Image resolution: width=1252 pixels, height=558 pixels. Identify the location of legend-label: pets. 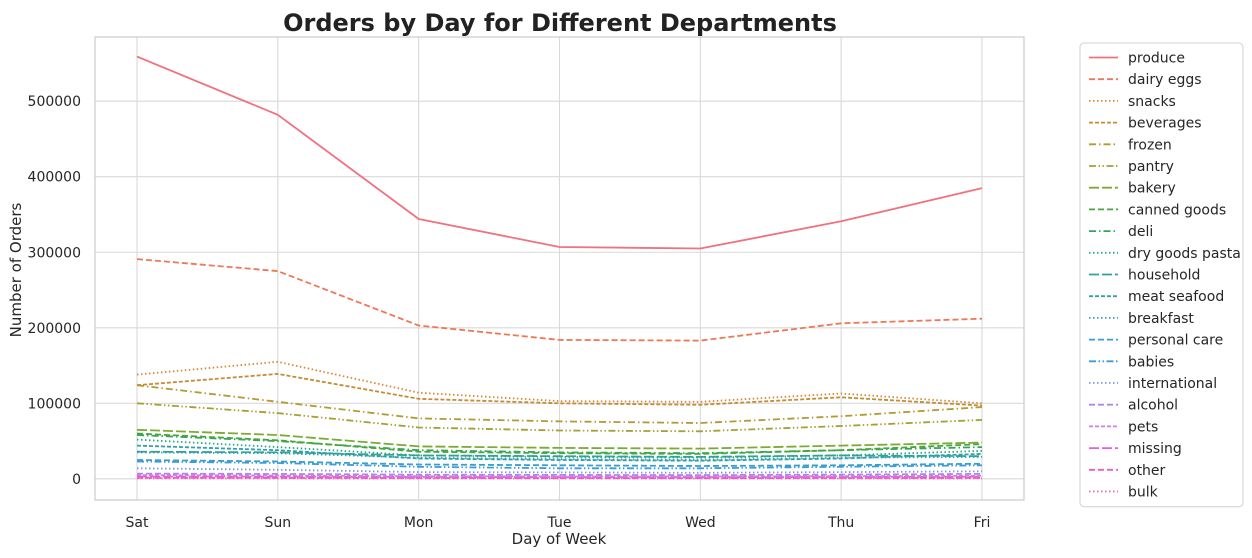
(1143, 427).